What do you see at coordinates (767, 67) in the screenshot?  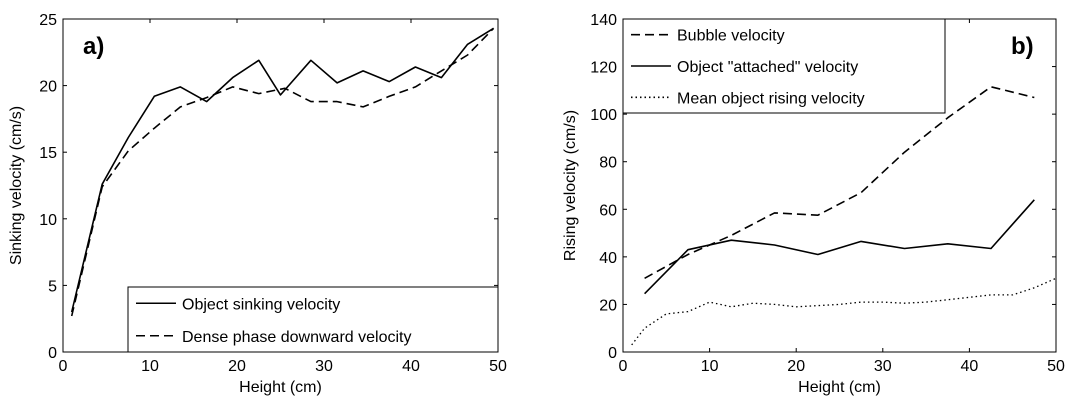 I see `legend-label: Object "attached" velocity` at bounding box center [767, 67].